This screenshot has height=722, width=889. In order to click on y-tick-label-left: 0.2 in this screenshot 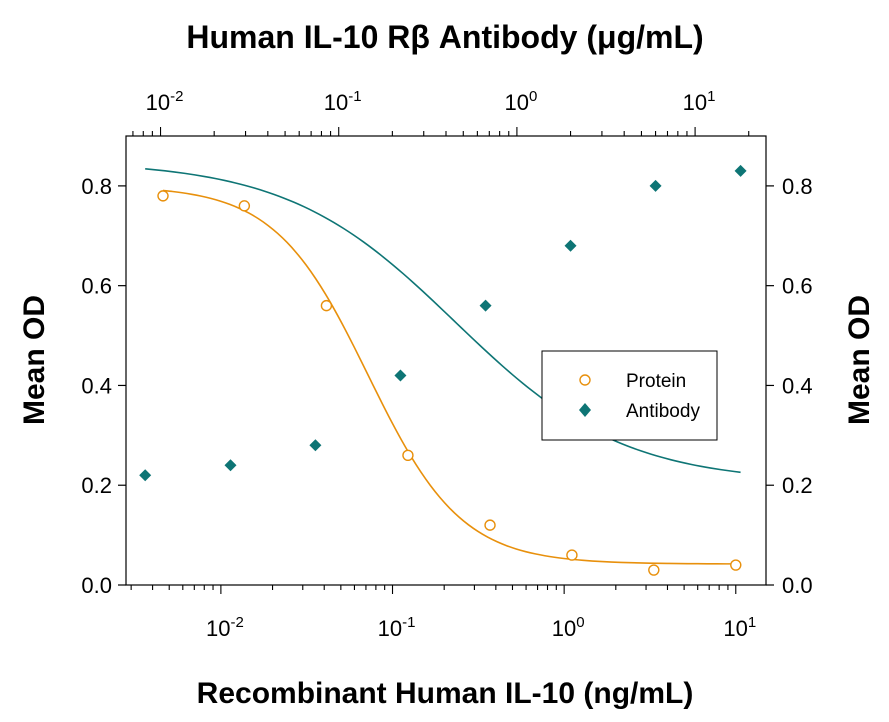, I will do `click(96, 485)`.